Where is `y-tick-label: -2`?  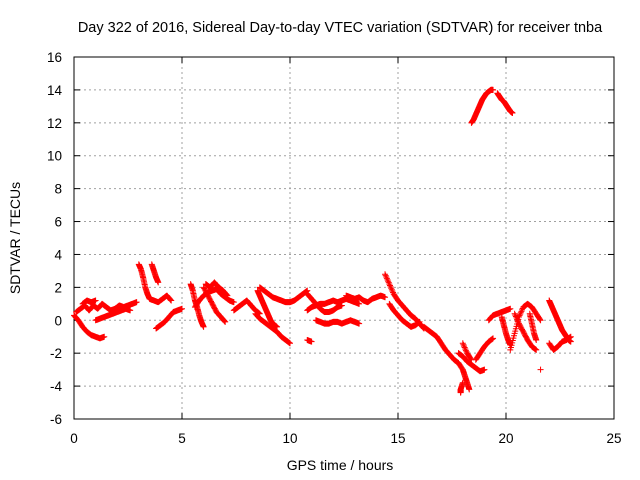 y-tick-label: -2 is located at coordinates (56, 353).